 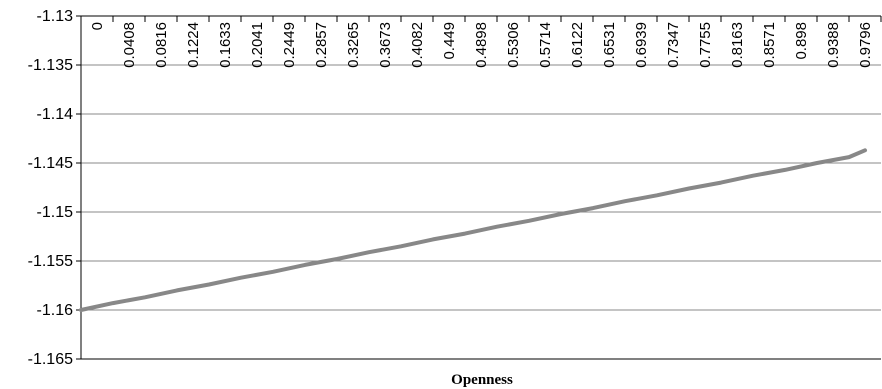 I want to click on y-tick-label: -1.135, so click(x=50, y=65).